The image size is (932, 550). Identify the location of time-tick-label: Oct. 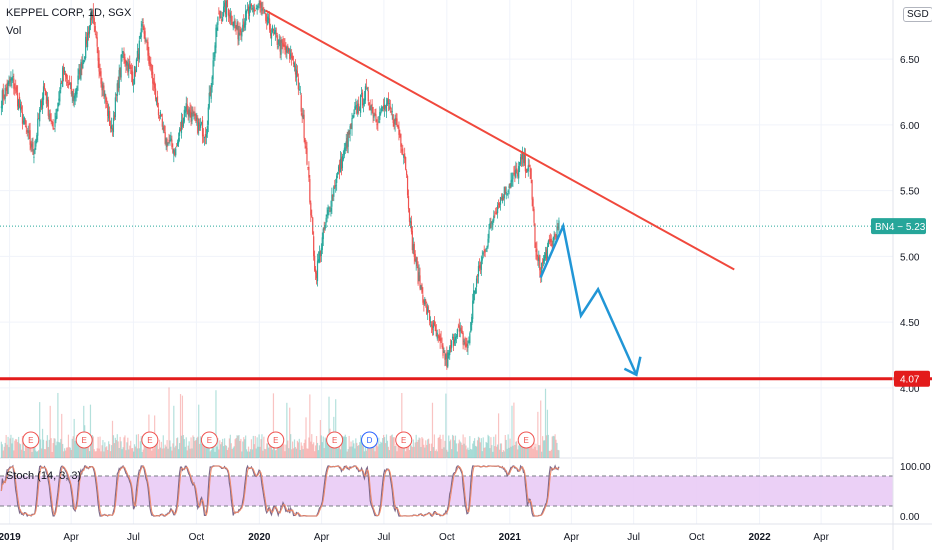
(447, 537).